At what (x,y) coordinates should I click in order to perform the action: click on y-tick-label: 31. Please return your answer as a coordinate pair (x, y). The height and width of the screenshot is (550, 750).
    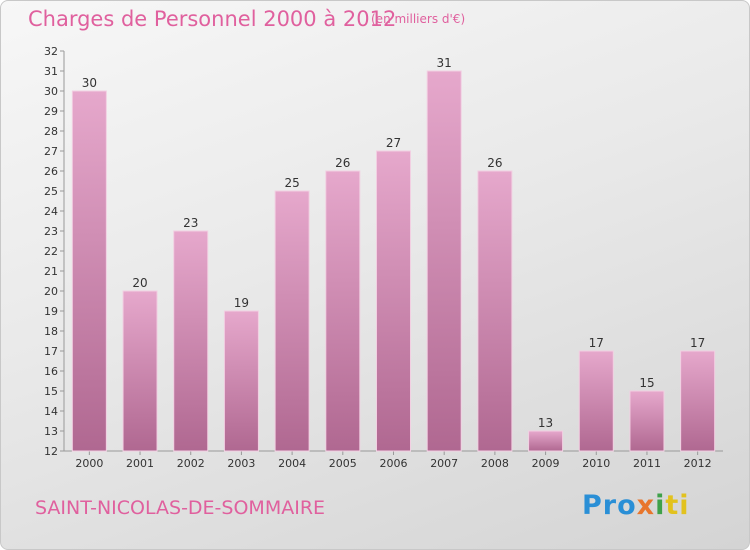
    Looking at the image, I should click on (51, 71).